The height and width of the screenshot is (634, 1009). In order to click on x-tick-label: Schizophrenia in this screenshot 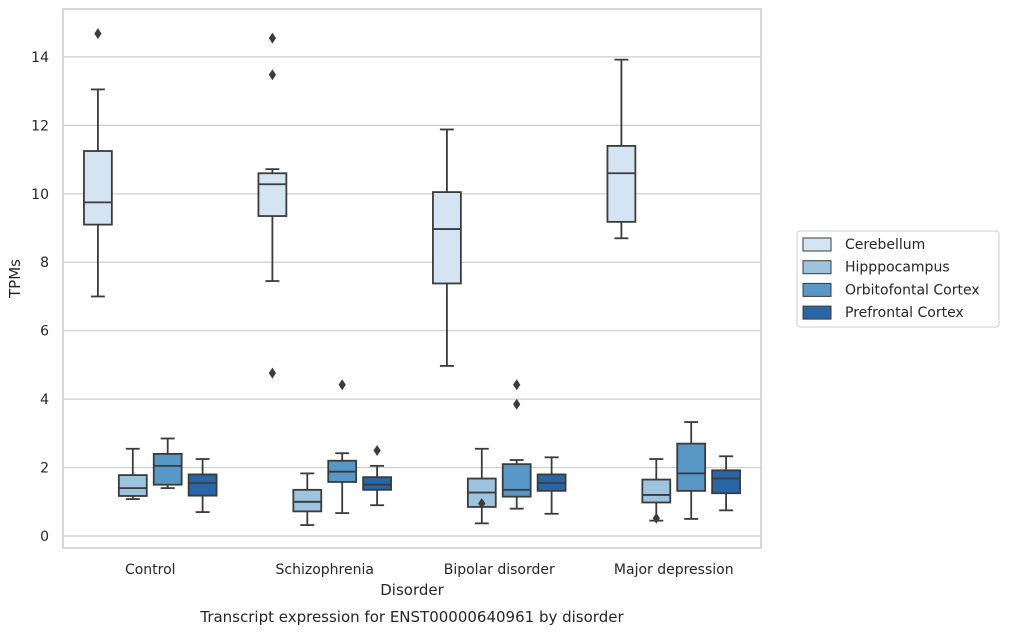, I will do `click(325, 570)`.